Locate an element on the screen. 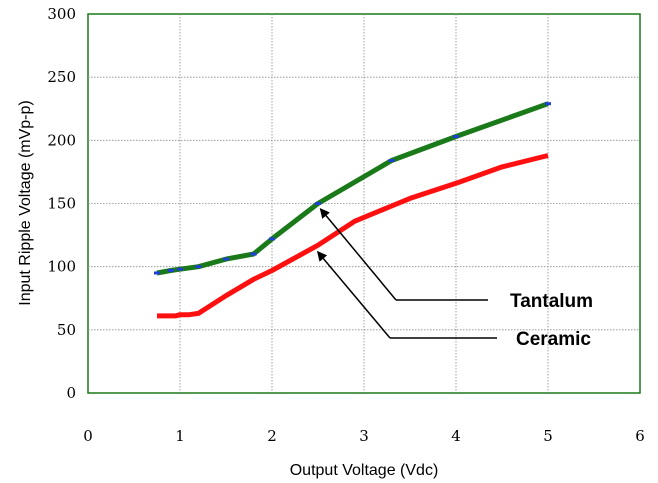  y-tick-label: 0 is located at coordinates (71, 393).